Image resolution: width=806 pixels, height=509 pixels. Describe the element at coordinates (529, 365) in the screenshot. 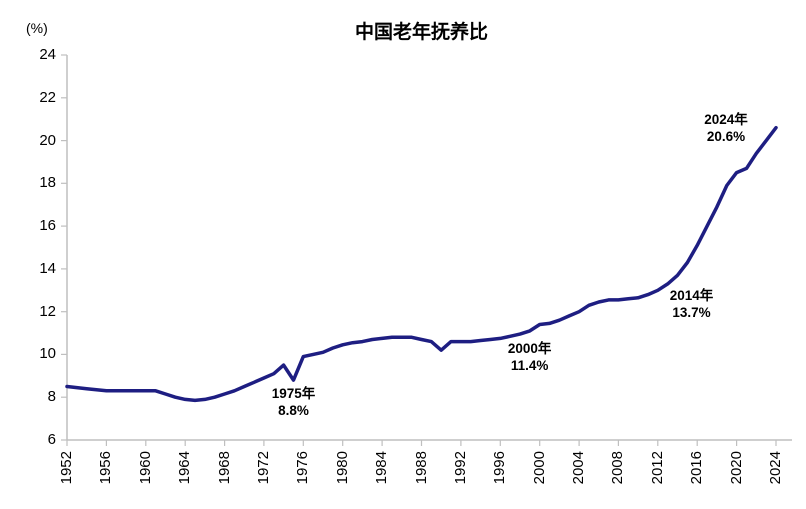

I see `annotation-value: 11.4%` at that location.